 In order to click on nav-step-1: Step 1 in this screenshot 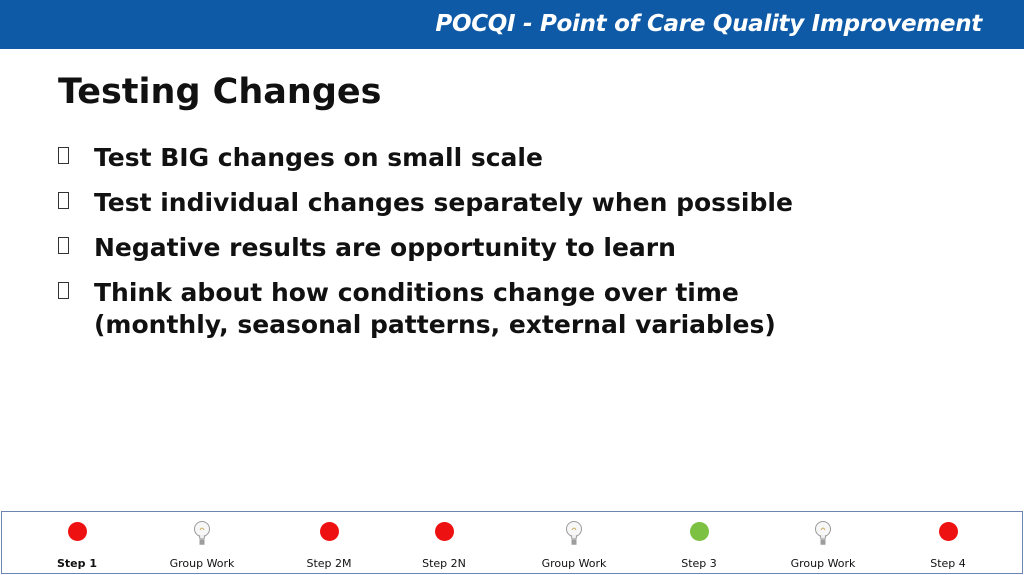, I will do `click(77, 543)`.